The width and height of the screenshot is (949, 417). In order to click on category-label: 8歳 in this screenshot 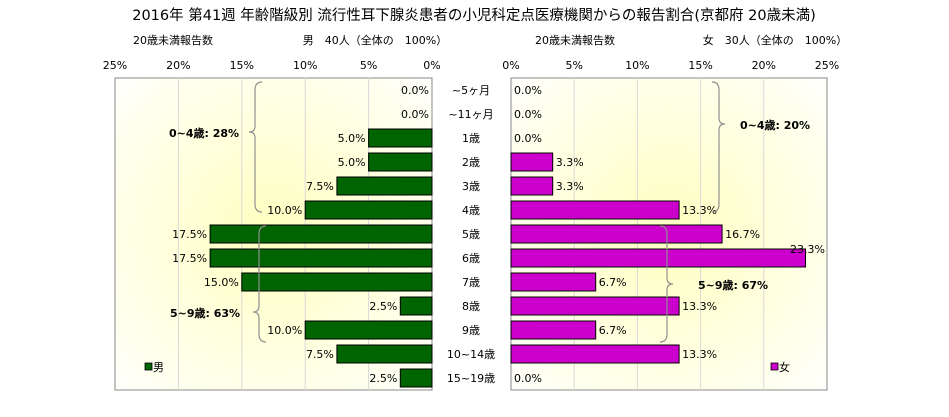, I will do `click(471, 306)`.